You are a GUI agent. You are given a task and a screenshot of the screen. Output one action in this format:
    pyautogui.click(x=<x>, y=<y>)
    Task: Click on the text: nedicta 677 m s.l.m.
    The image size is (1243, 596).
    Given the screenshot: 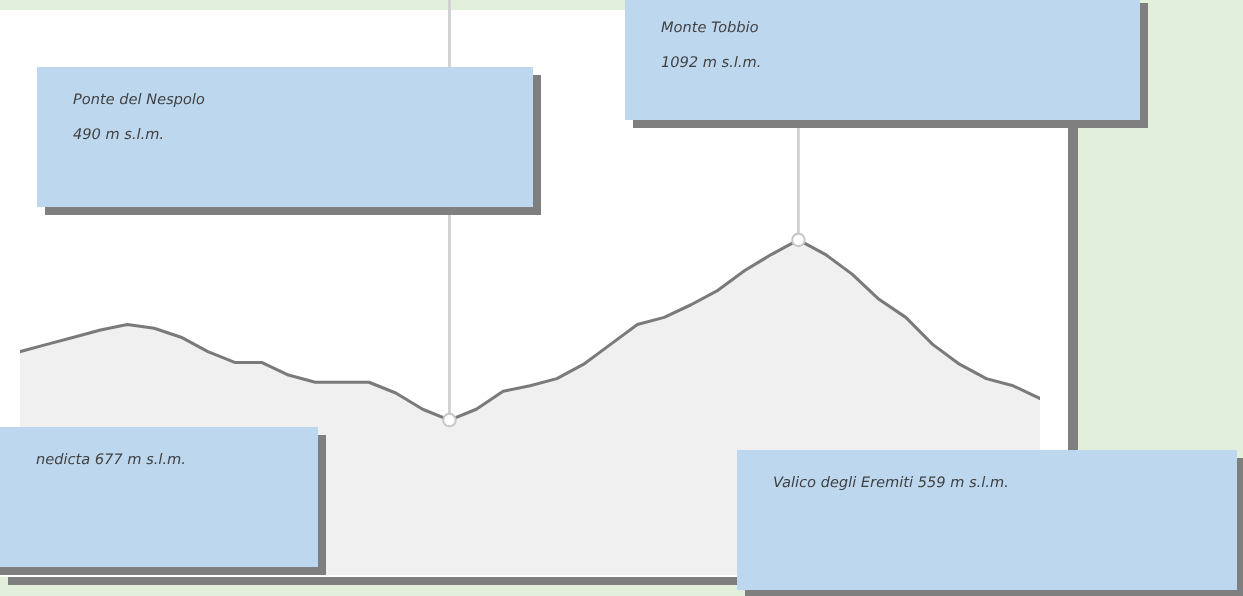 What is the action you would take?
    pyautogui.click(x=110, y=459)
    